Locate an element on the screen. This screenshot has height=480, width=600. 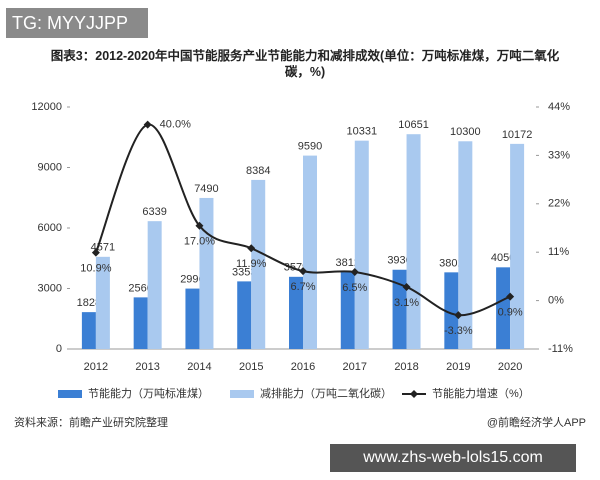
bar-value-label: 10172 is located at coordinates (517, 135).